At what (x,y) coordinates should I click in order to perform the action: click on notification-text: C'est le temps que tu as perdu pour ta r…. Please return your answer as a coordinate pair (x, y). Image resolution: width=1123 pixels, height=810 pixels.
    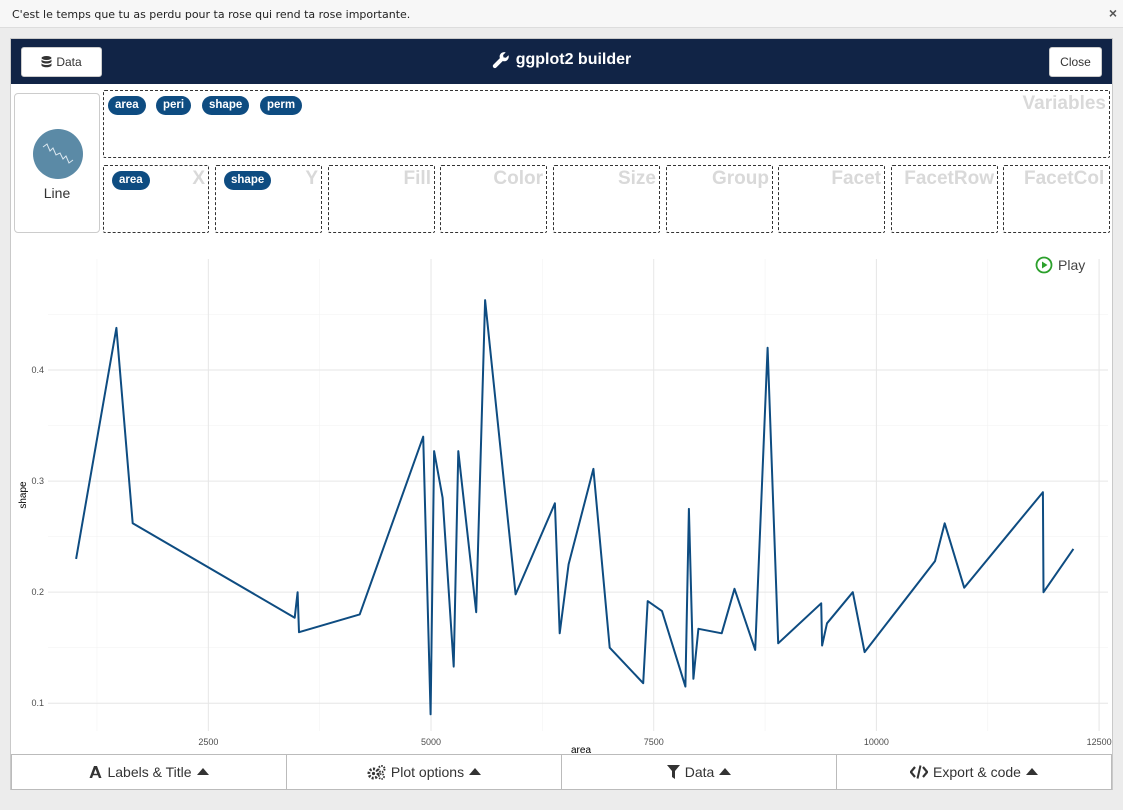
    Looking at the image, I should click on (211, 14).